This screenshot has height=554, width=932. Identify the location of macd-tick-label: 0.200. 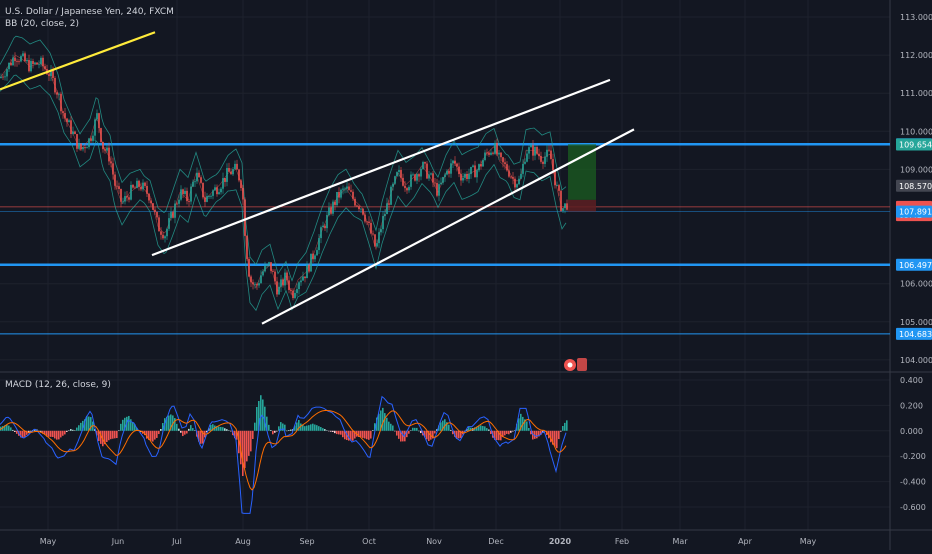
(911, 405).